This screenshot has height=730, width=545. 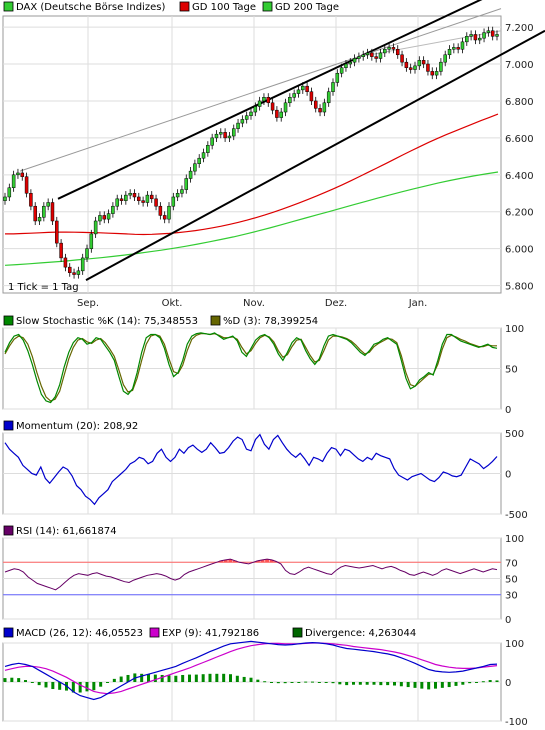 What do you see at coordinates (511, 563) in the screenshot?
I see `y-tick-label: 70` at bounding box center [511, 563].